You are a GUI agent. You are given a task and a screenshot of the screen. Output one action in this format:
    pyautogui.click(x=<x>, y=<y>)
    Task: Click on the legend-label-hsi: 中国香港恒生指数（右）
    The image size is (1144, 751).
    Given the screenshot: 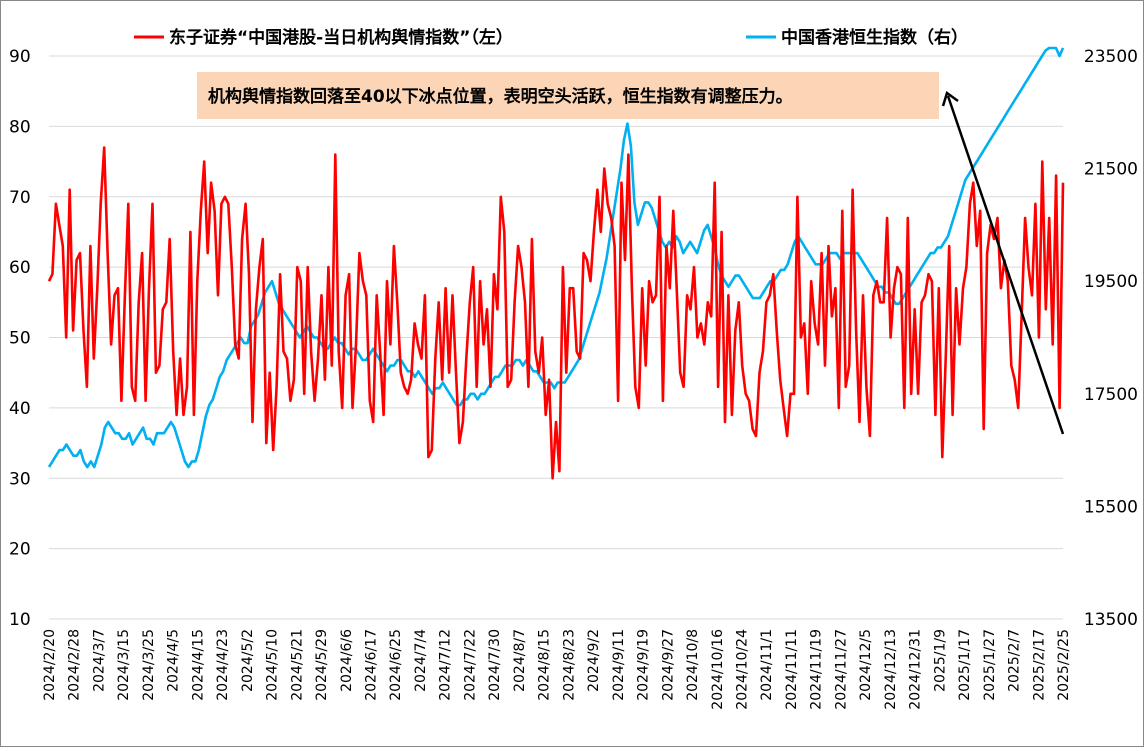 What is the action you would take?
    pyautogui.click(x=874, y=37)
    